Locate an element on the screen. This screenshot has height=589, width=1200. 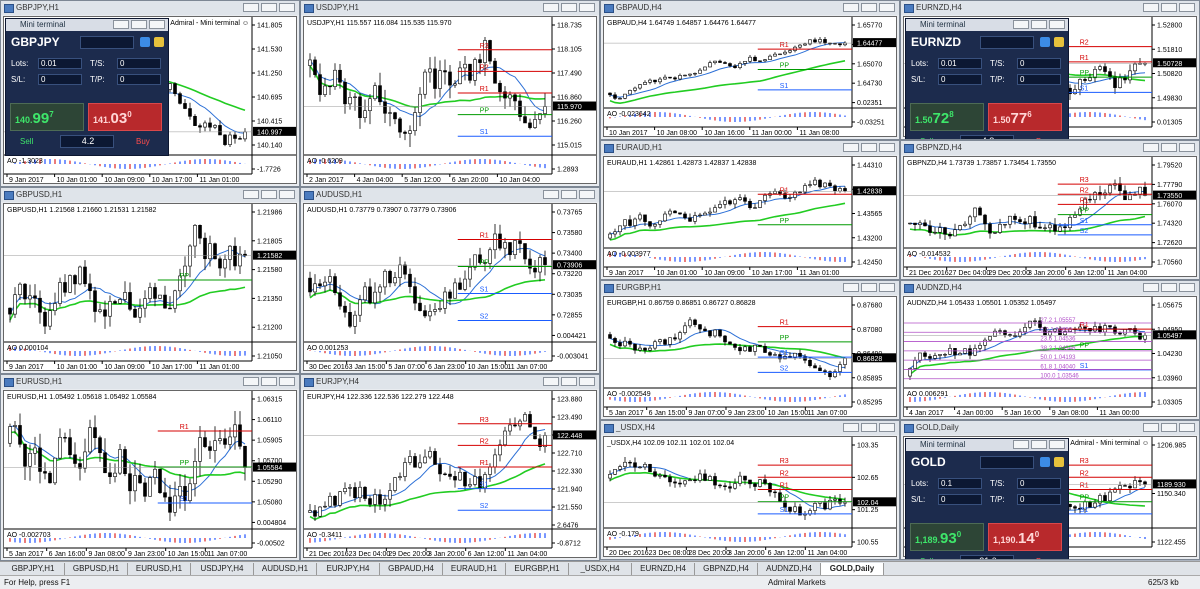
chart-tab: AUDUSD,H1 is located at coordinates (285, 569).